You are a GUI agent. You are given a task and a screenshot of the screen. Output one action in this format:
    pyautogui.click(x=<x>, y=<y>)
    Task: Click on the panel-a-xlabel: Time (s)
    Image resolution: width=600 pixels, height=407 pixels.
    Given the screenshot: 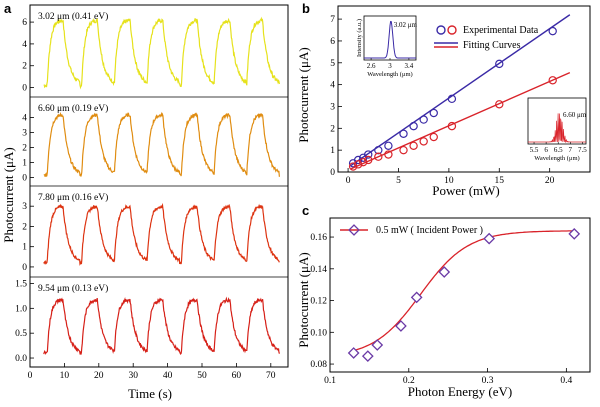 What is the action you would take?
    pyautogui.click(x=150, y=393)
    